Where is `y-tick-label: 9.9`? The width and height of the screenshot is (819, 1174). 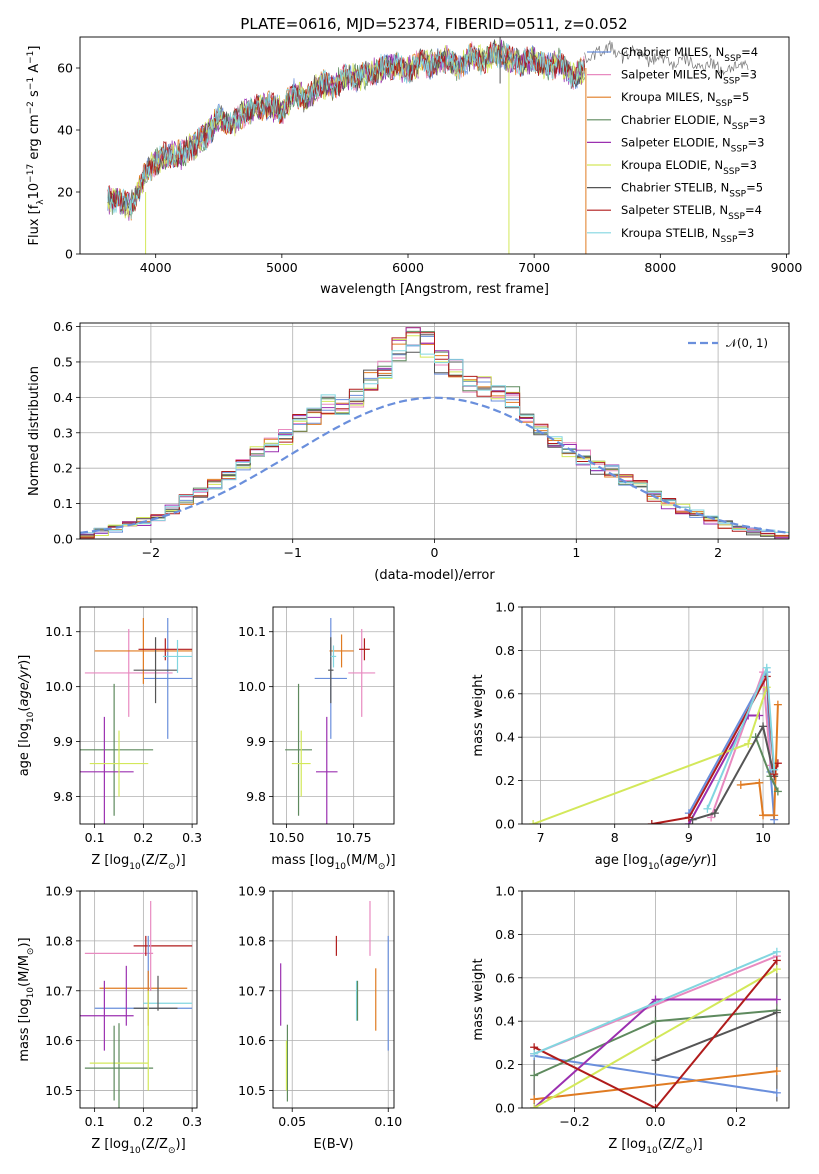 y-tick-label: 9.9 is located at coordinates (256, 741).